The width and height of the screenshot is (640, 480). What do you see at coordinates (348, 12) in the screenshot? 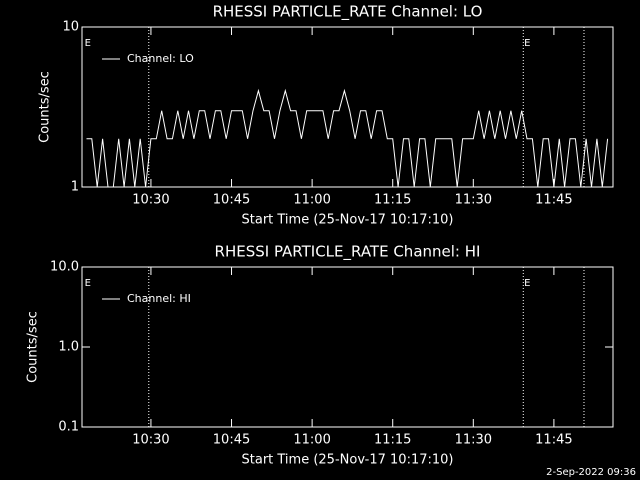
I see `chart-title: RHESSI PARTICLE_RATE Channel: LO` at bounding box center [348, 12].